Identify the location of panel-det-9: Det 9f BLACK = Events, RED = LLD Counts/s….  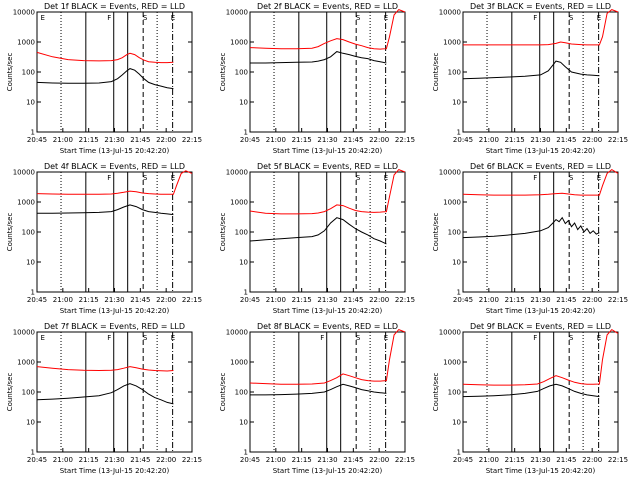
(530, 398).